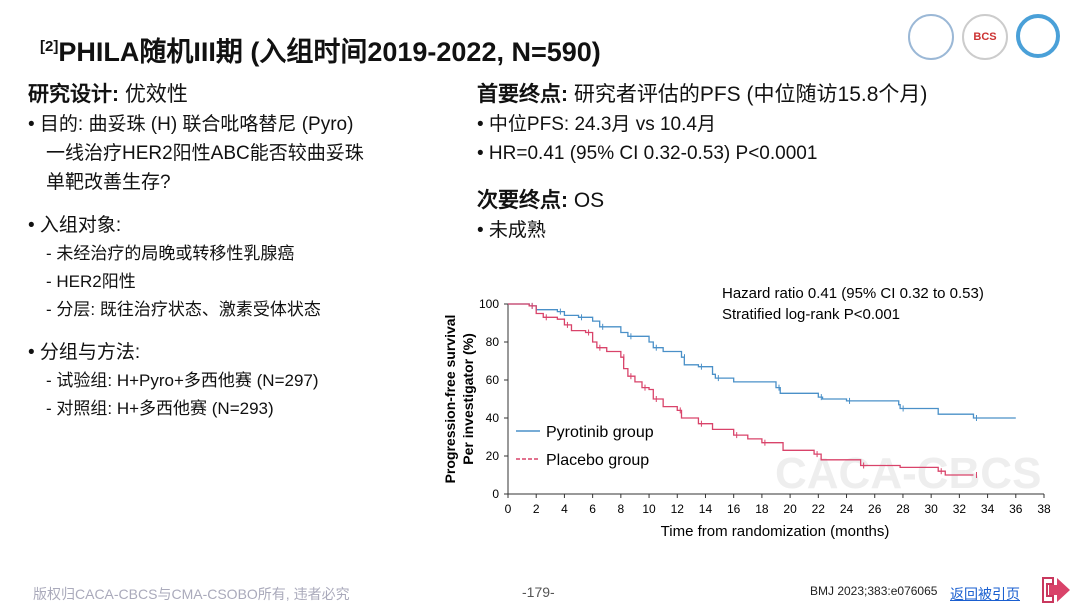 This screenshot has width=1080, height=610. Describe the element at coordinates (819, 509) in the screenshot. I see `x-tick-label: 22` at that location.